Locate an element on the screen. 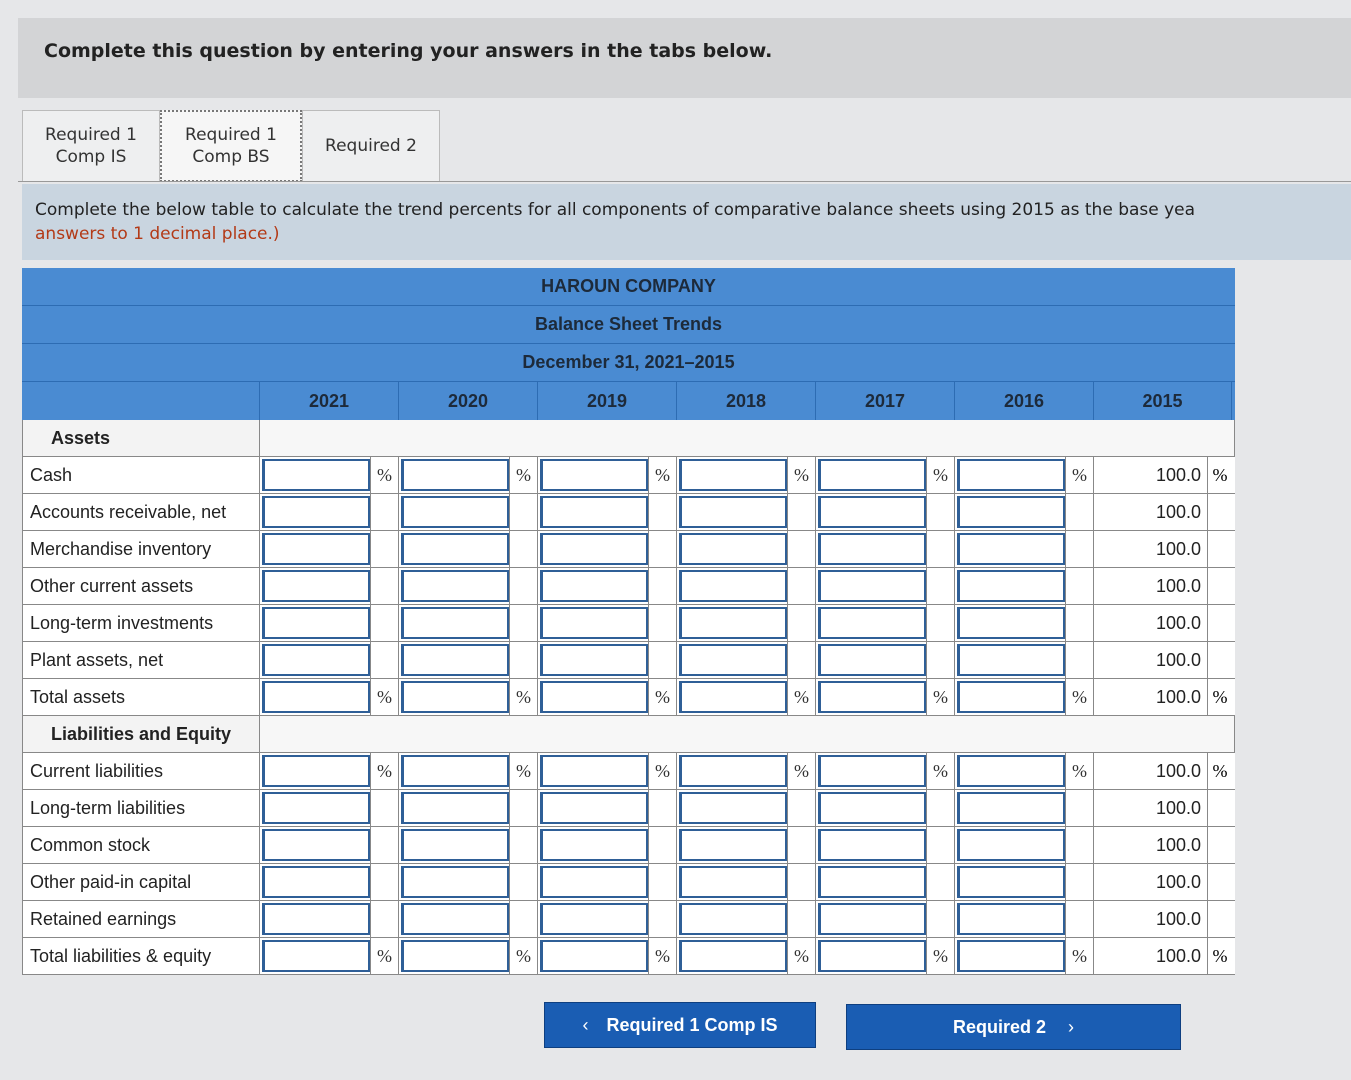 The width and height of the screenshot is (1351, 1080). tab: Required 2 is located at coordinates (371, 146).